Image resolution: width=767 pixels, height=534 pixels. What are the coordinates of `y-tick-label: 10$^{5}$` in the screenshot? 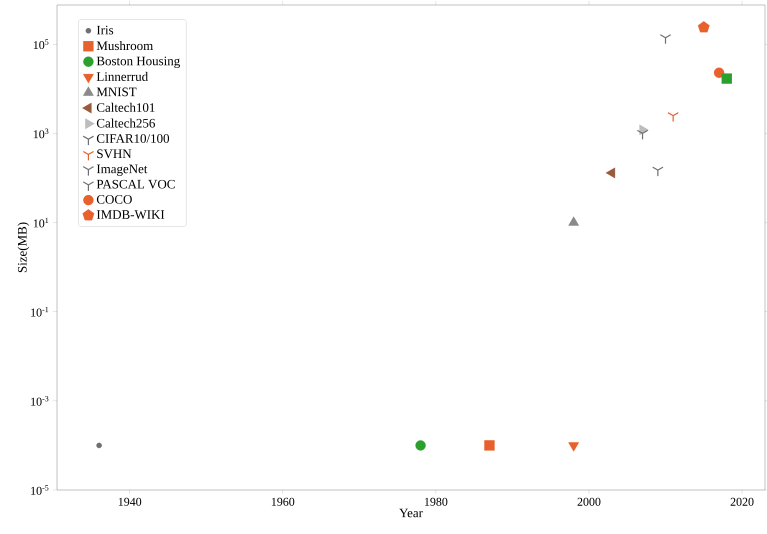 It's located at (41, 44).